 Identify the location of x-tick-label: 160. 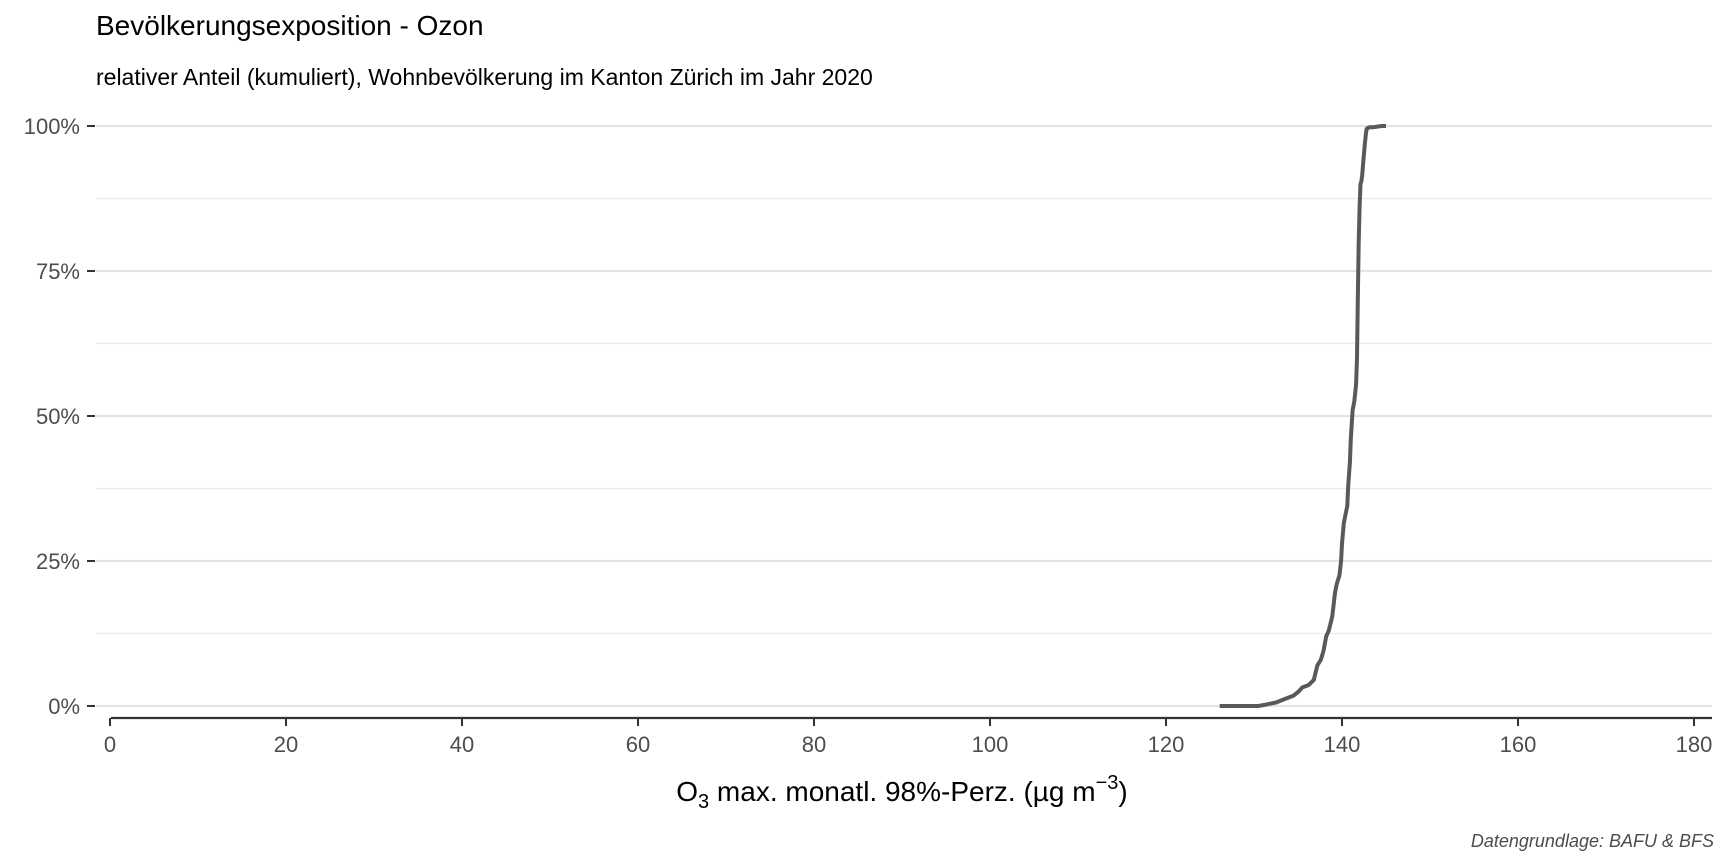
(1518, 744).